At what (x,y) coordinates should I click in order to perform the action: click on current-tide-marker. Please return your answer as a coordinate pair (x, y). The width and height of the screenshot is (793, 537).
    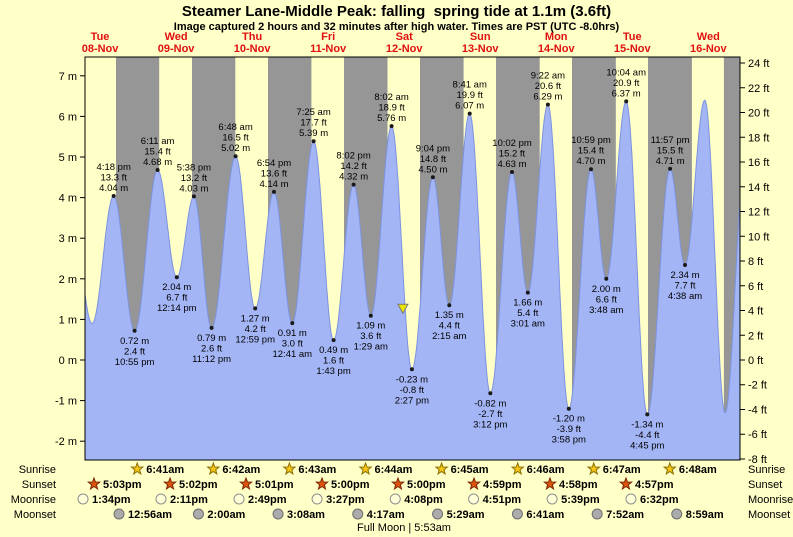
    Looking at the image, I should click on (403, 309).